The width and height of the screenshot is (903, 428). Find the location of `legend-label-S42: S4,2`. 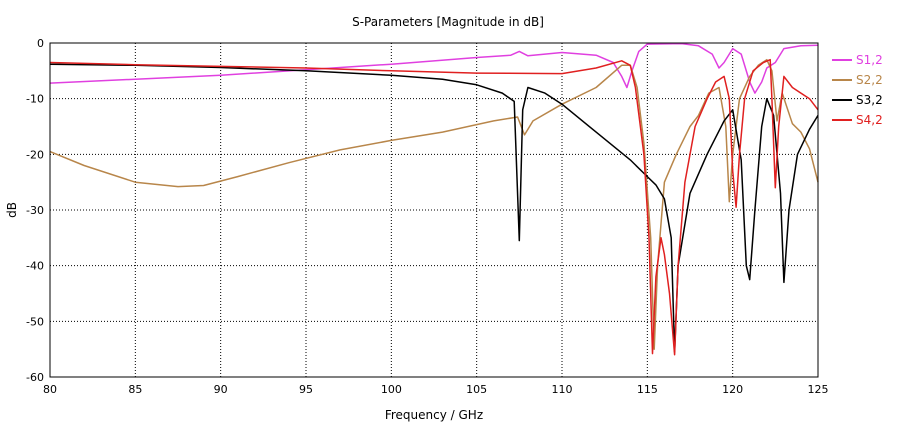

legend-label-S42: S4,2 is located at coordinates (869, 120).